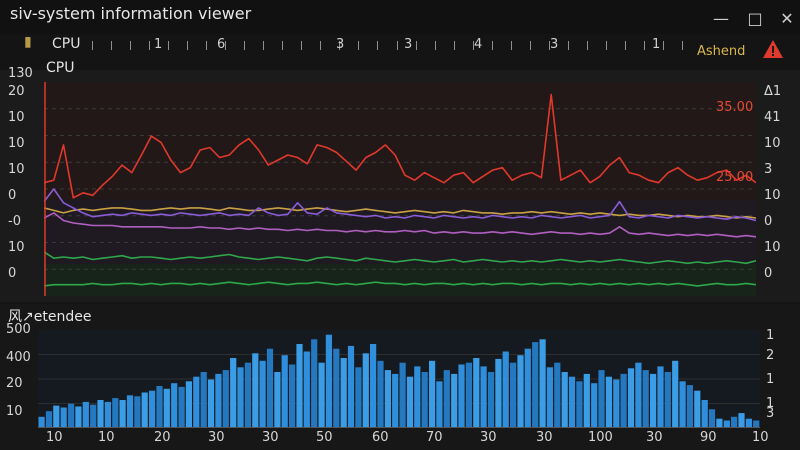  What do you see at coordinates (708, 437) in the screenshot?
I see `memory-x-tick: 90` at bounding box center [708, 437].